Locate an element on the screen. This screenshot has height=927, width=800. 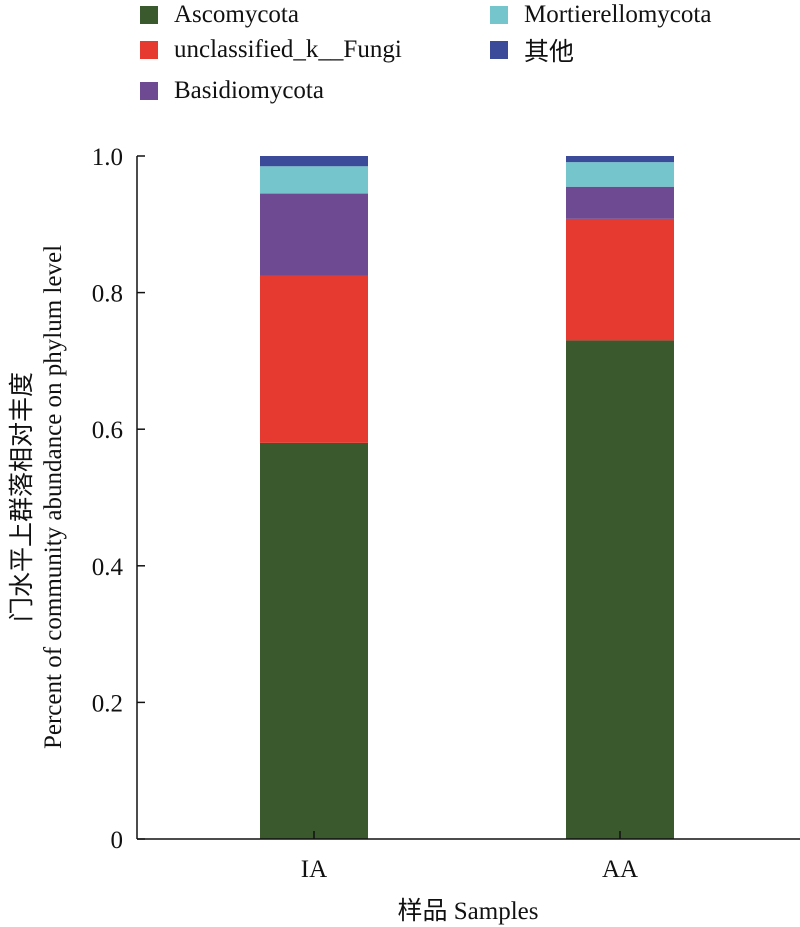
legend-label-unclassified-fungi: unclassified_k__Fungi is located at coordinates (288, 49).